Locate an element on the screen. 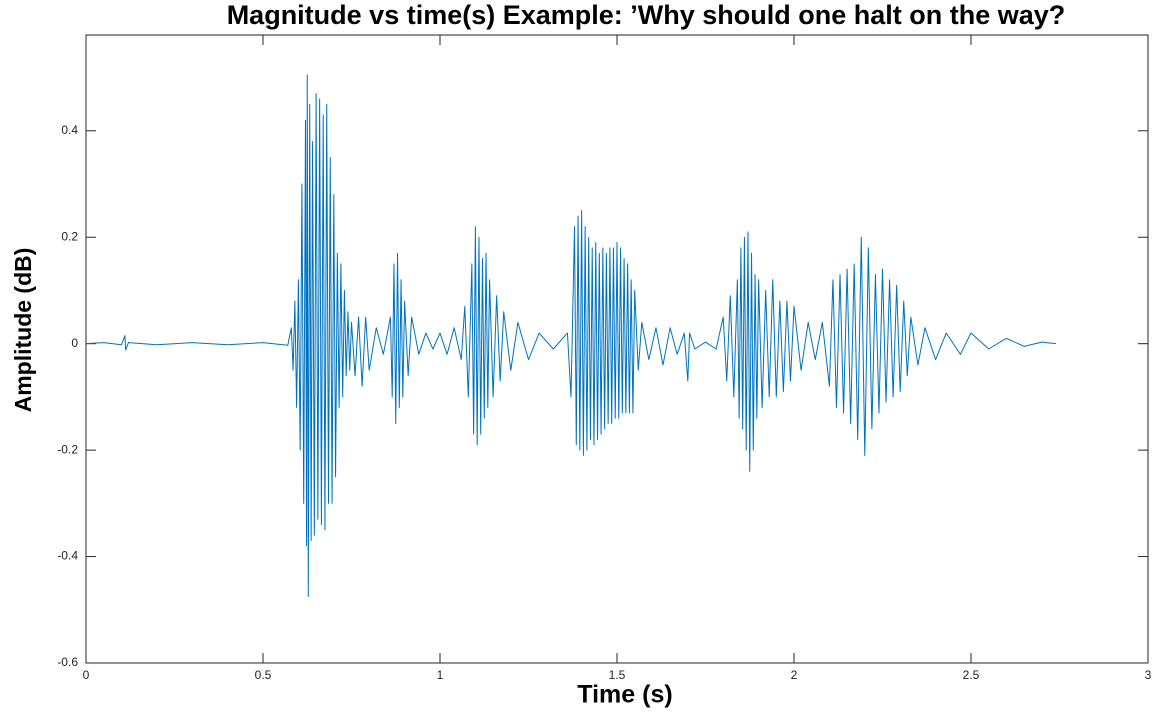 This screenshot has width=1159, height=716. x-tick-label: 2.5 is located at coordinates (971, 675).